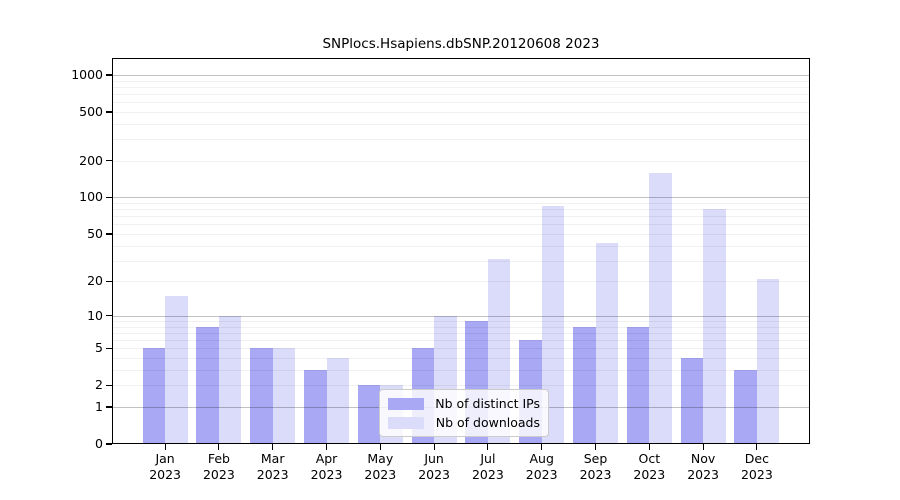  I want to click on y-tick-label: 200, so click(91, 160).